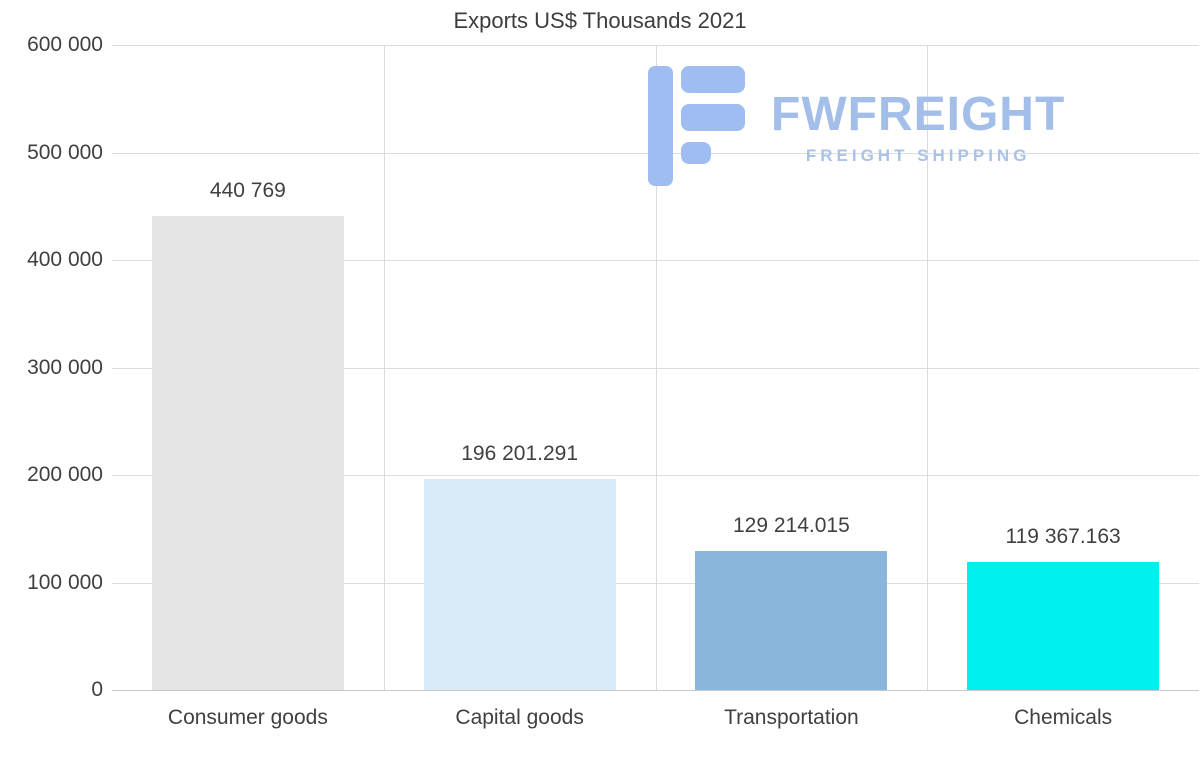  Describe the element at coordinates (519, 584) in the screenshot. I see `bar-capital-goods` at that location.